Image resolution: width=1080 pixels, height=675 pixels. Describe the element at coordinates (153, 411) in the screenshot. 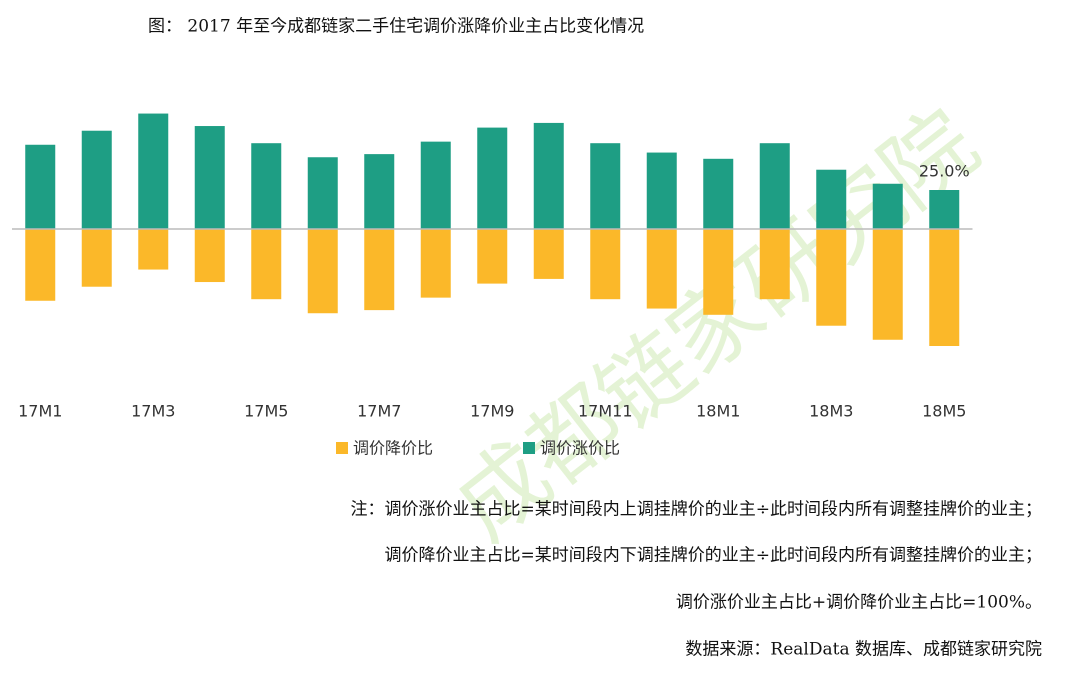

I see `x-tick-label: 17M3` at that location.